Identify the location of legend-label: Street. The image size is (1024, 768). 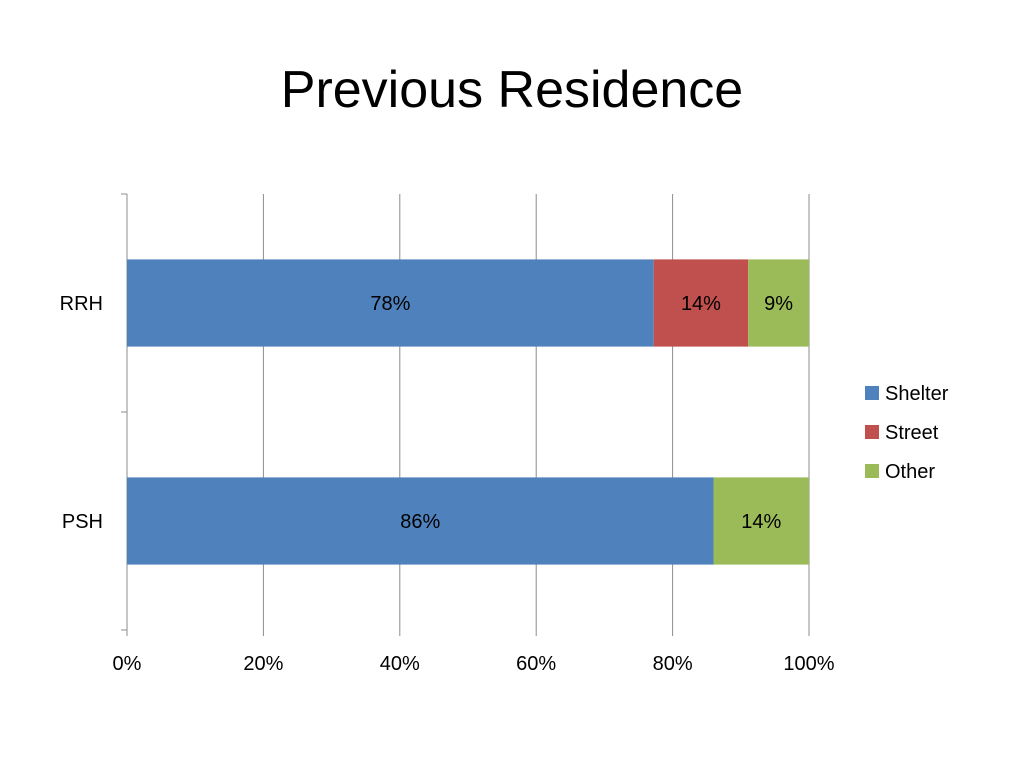
(912, 433).